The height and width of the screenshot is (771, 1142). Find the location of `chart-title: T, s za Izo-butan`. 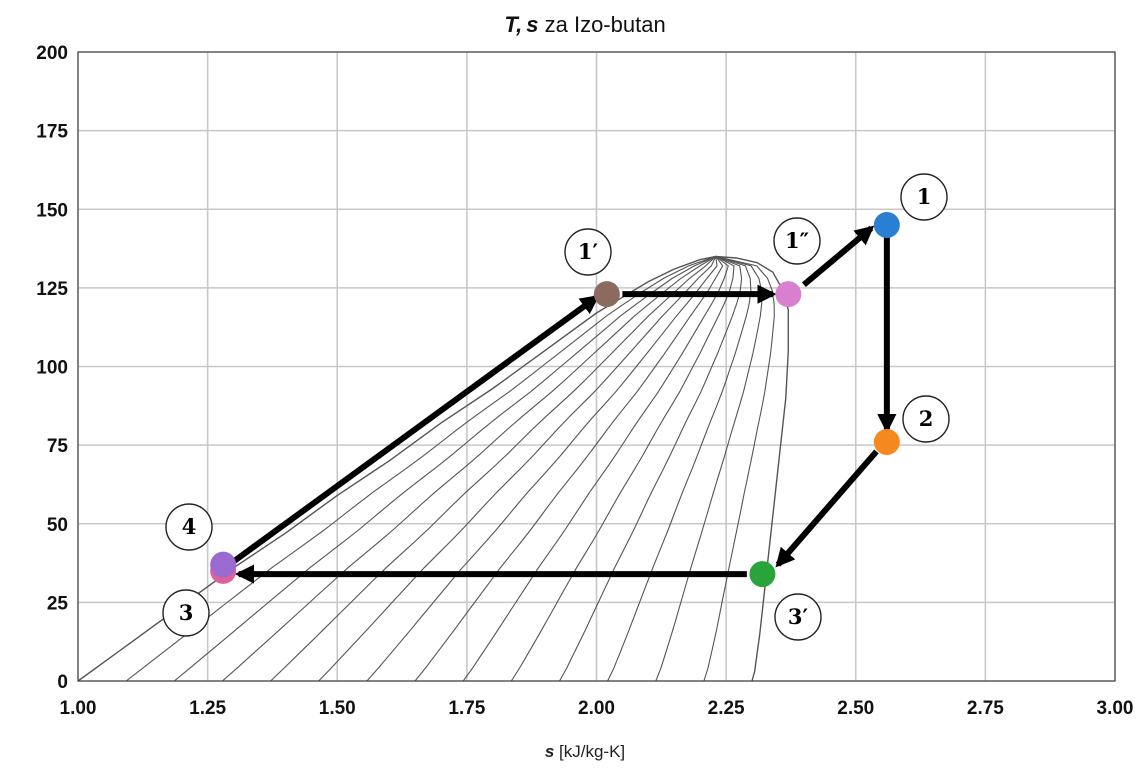

chart-title: T, s za Izo-butan is located at coordinates (584, 24).